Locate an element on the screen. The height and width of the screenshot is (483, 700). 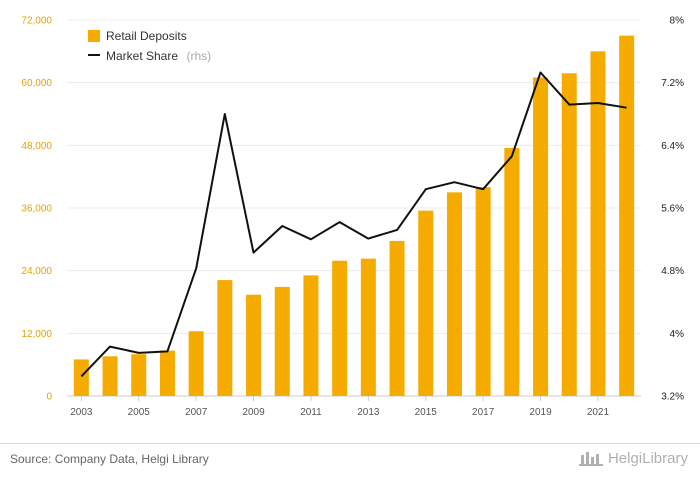
x-tick-label: 2013 is located at coordinates (368, 412).